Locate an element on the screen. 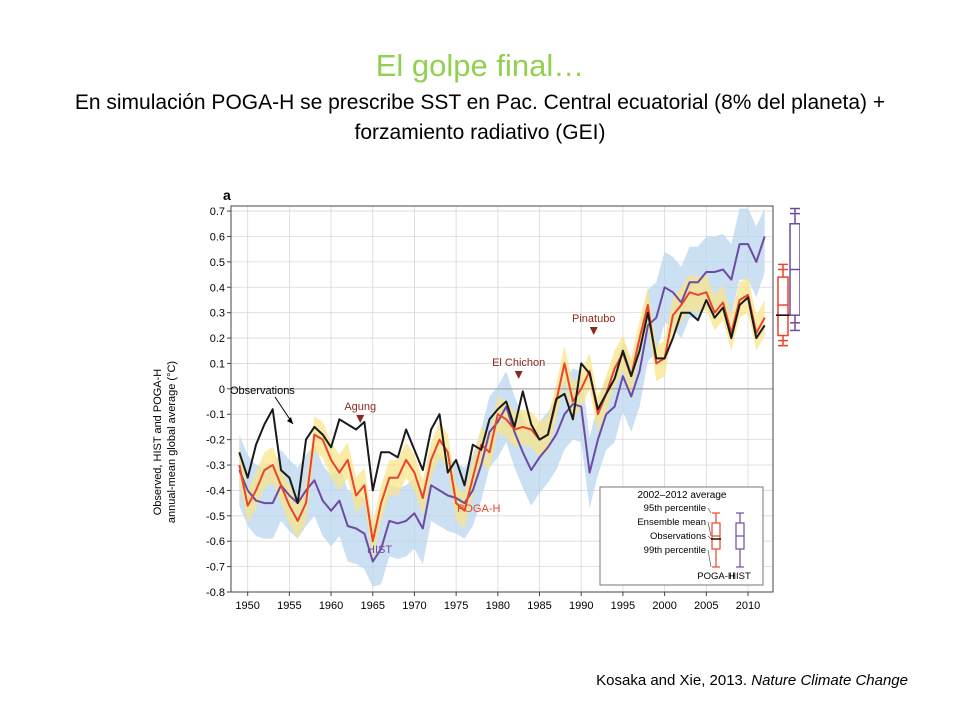 The width and height of the screenshot is (960, 720). legend-ensemble-mean: Ensemble mean is located at coordinates (671, 522).